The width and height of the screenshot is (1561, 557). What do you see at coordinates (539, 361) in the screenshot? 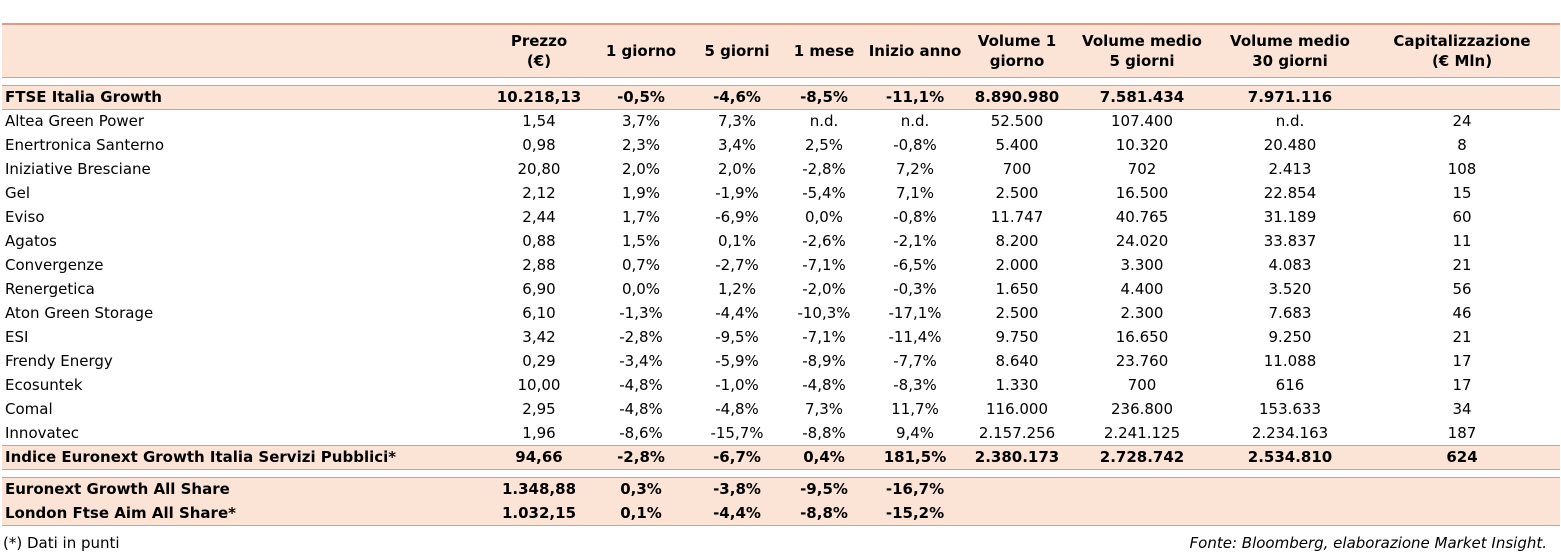
I see `company-prezzo: 0,29` at bounding box center [539, 361].